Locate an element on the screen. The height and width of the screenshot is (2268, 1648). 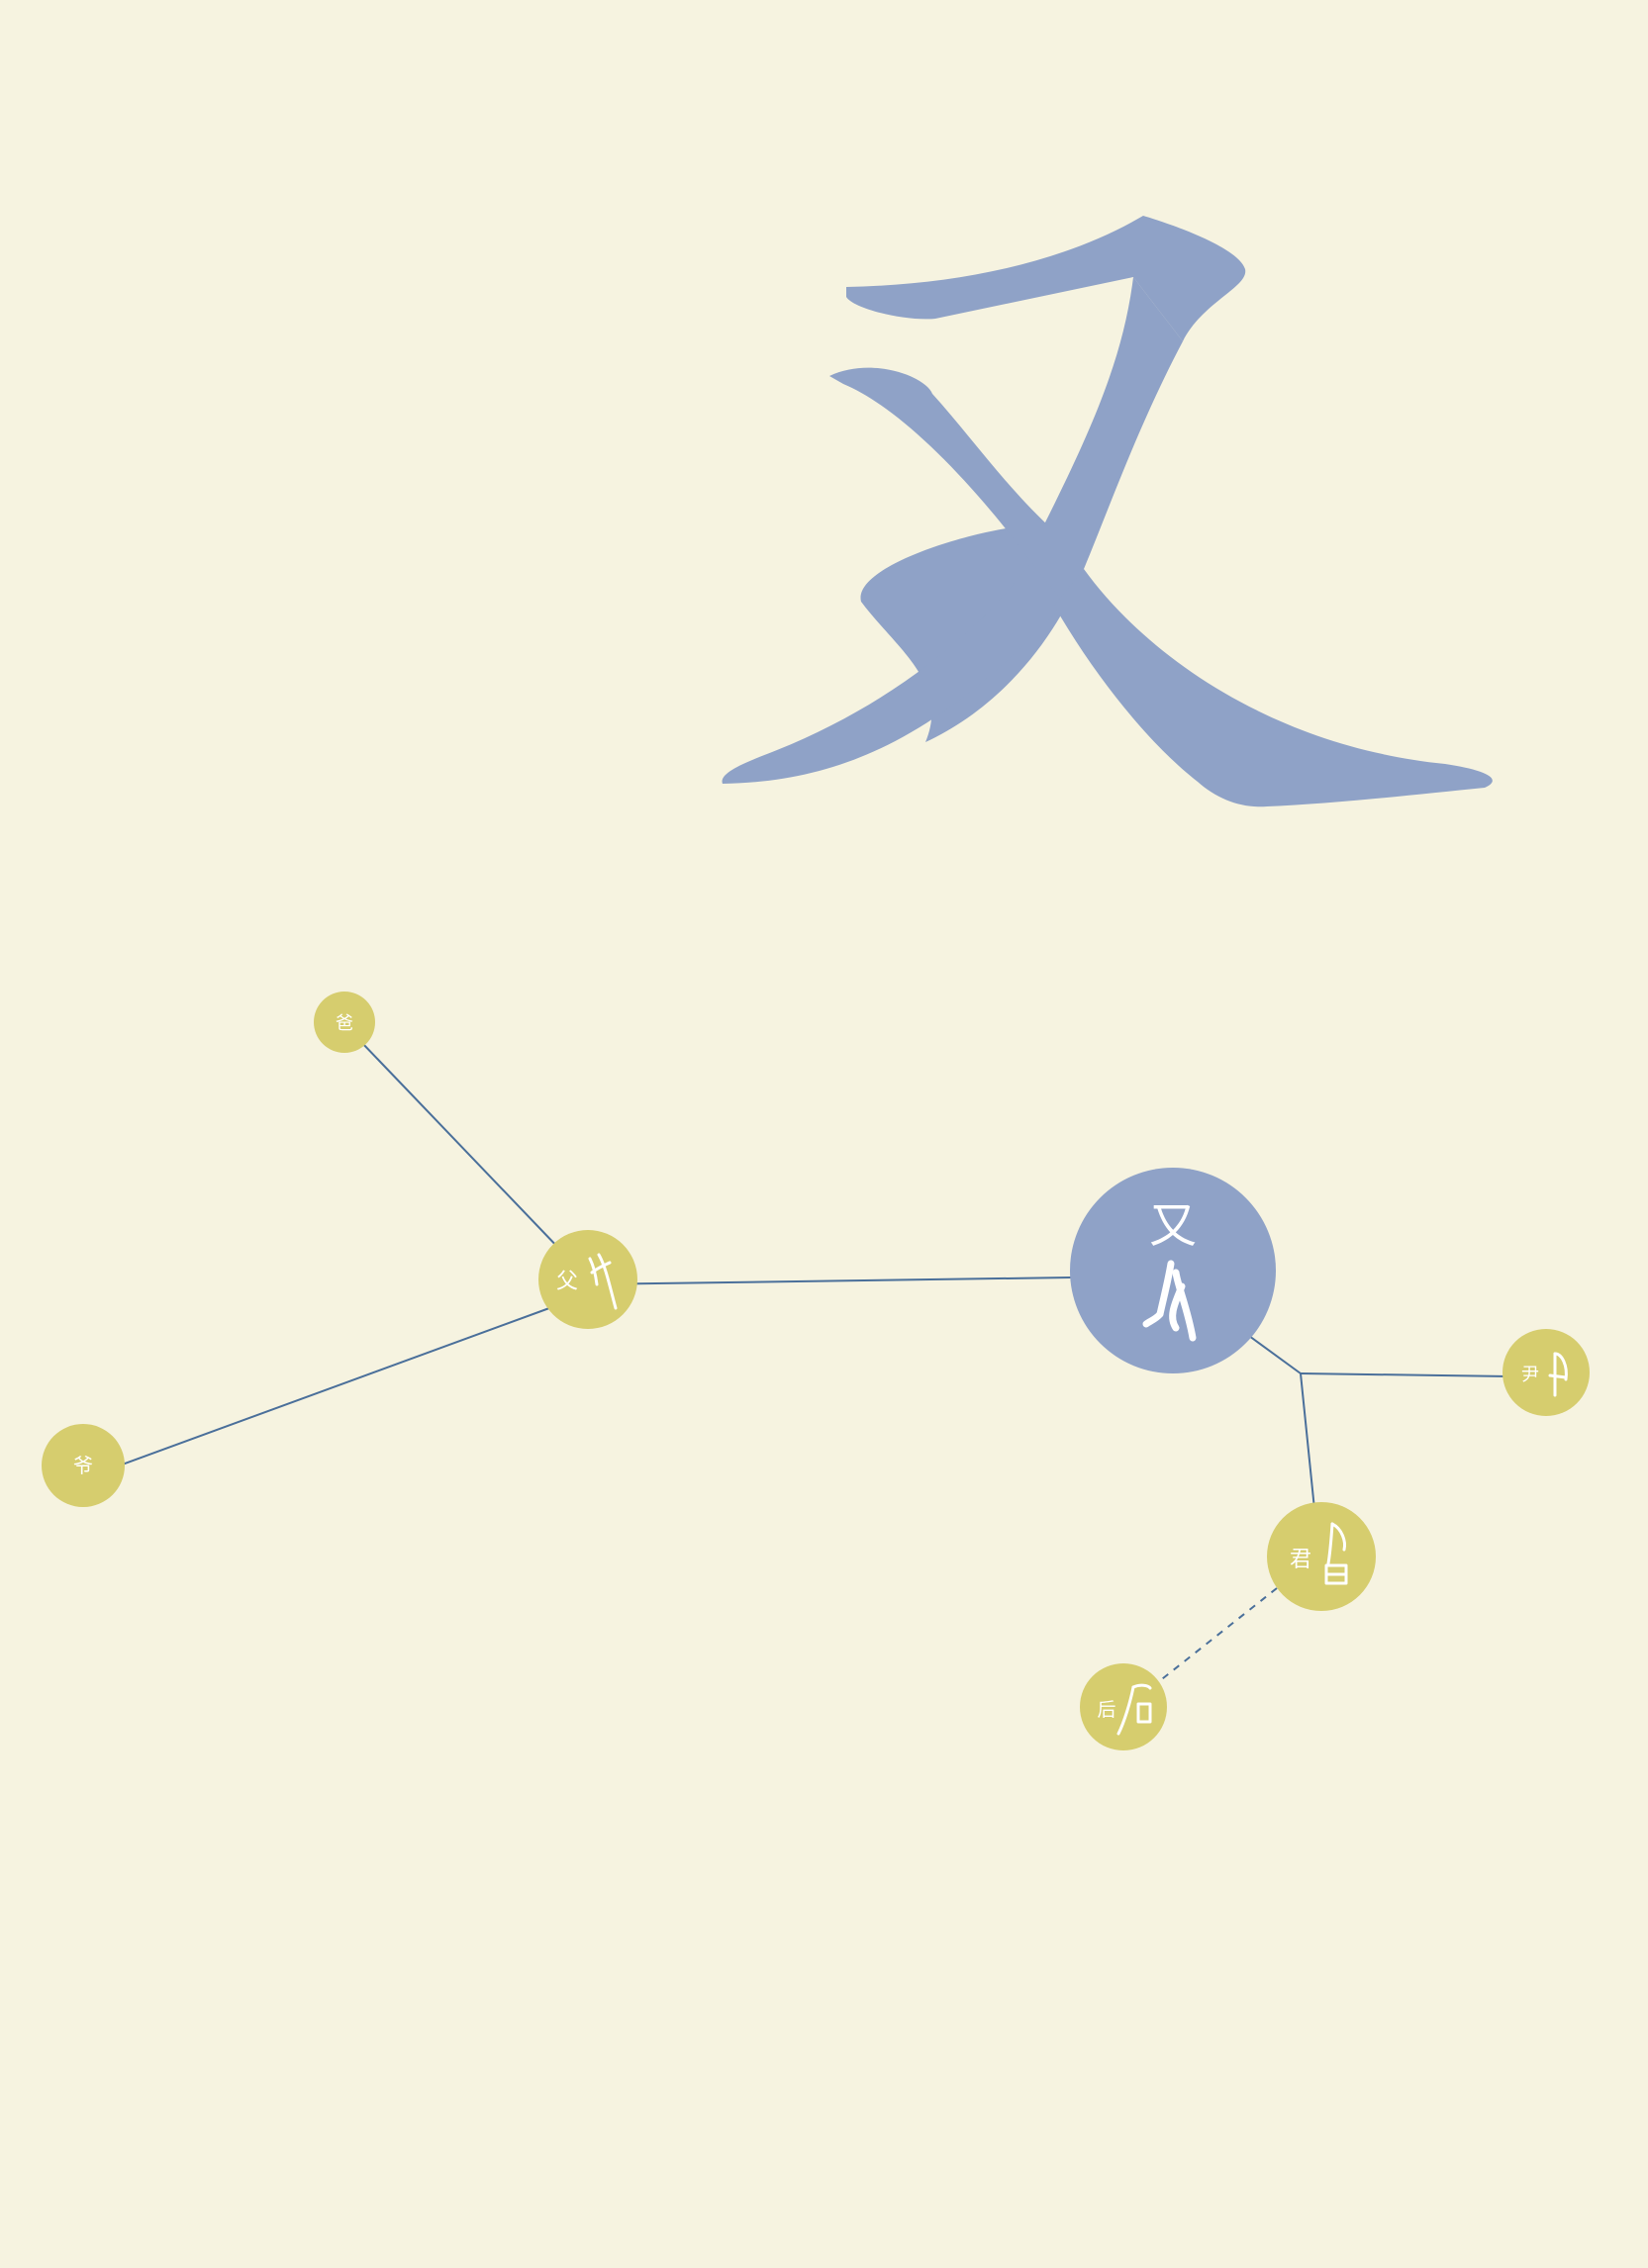
node-fu: 父 is located at coordinates (587, 1279).